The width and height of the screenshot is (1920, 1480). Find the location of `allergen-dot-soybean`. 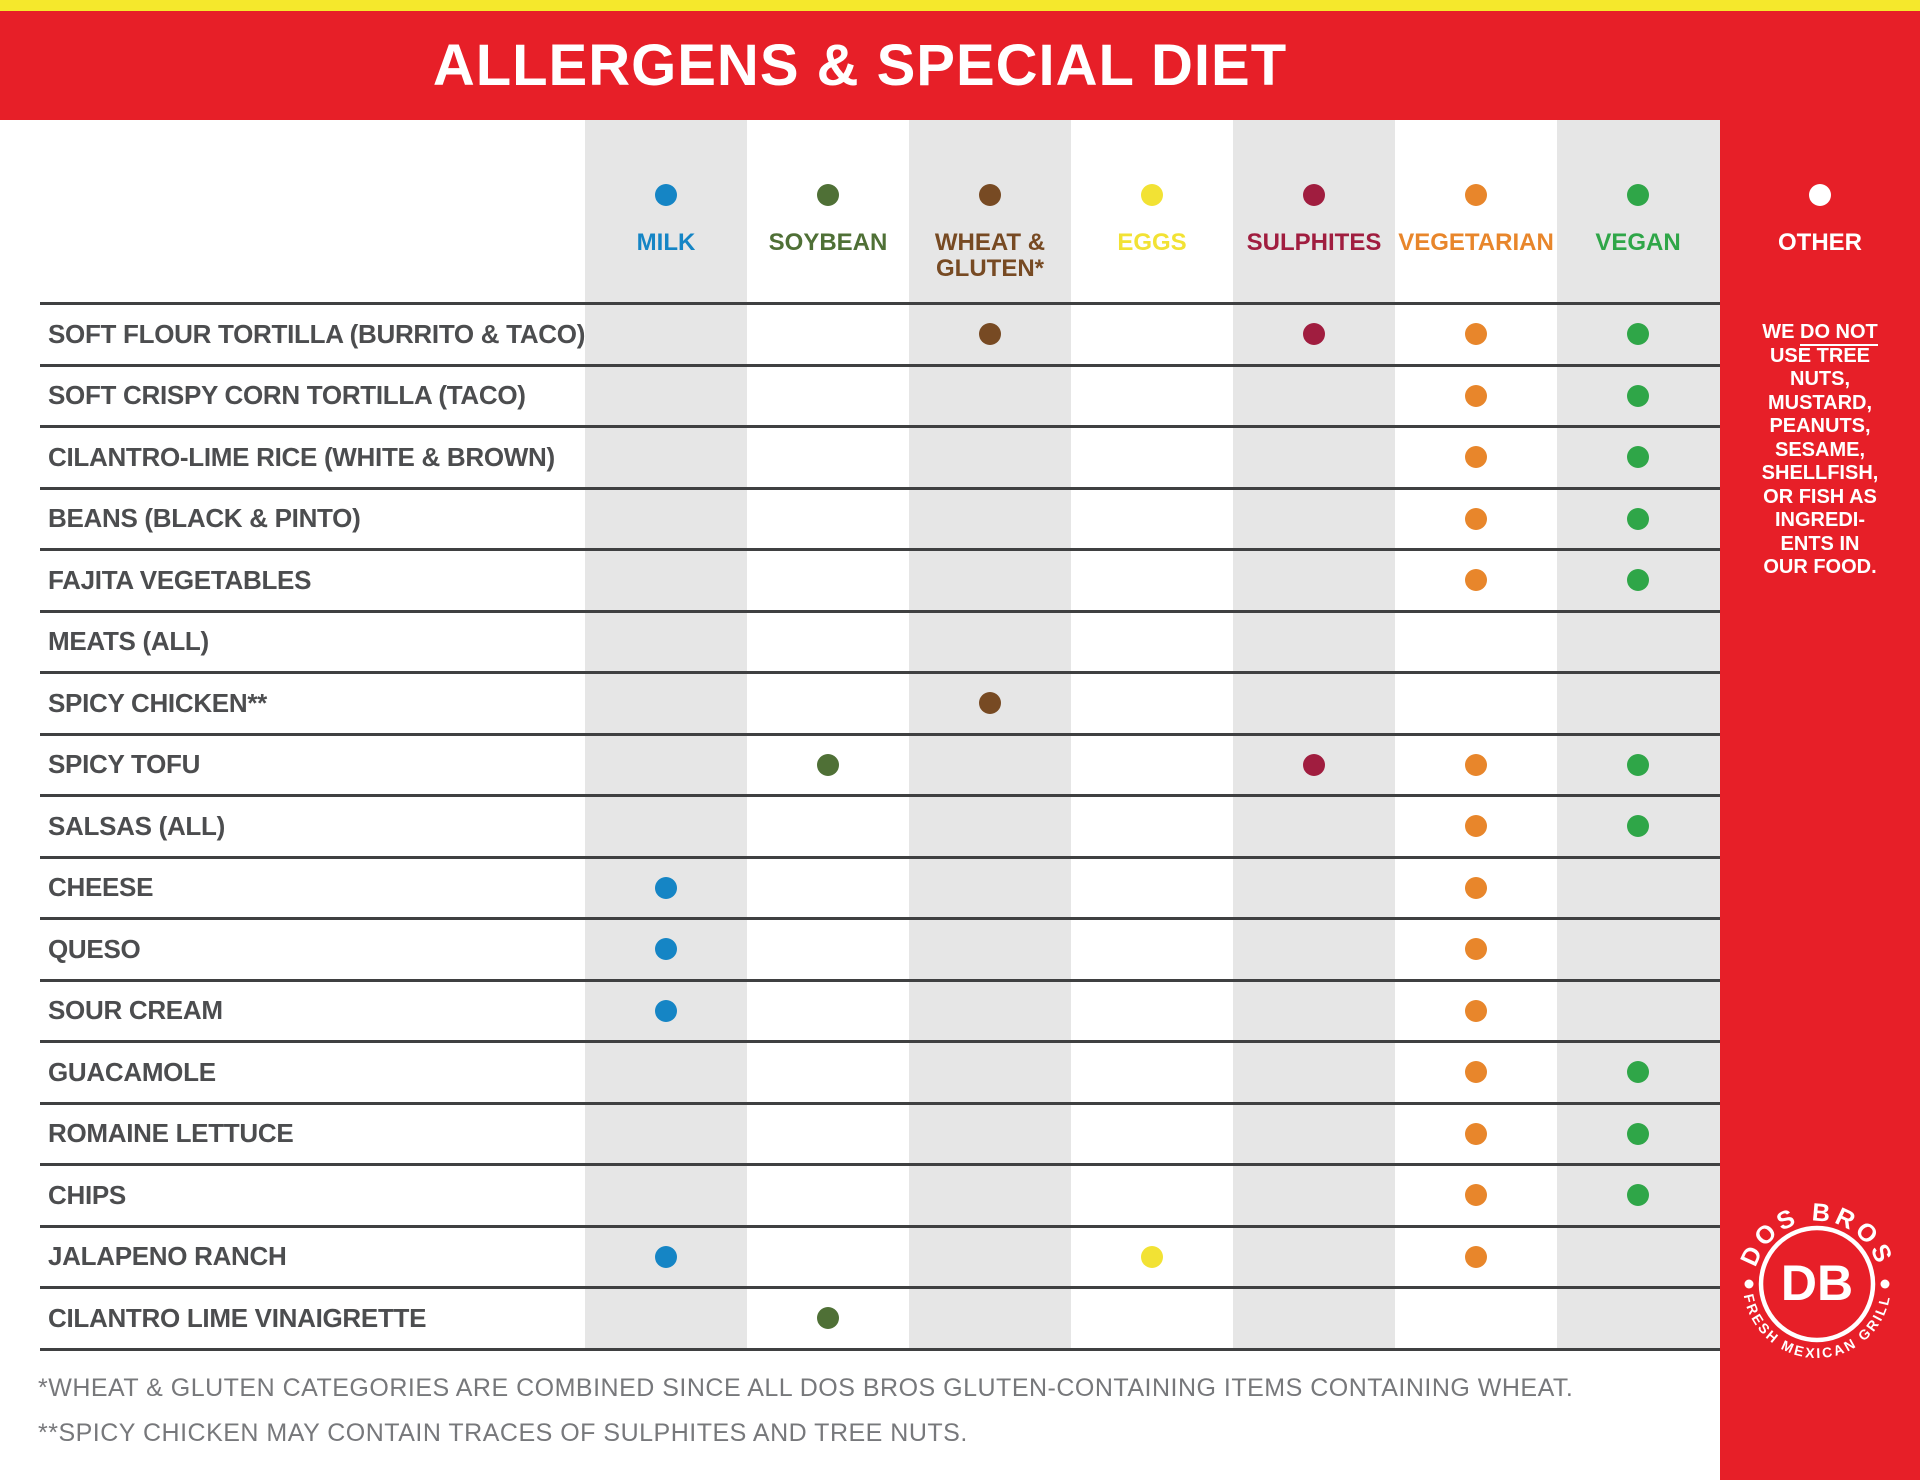

allergen-dot-soybean is located at coordinates (828, 1318).